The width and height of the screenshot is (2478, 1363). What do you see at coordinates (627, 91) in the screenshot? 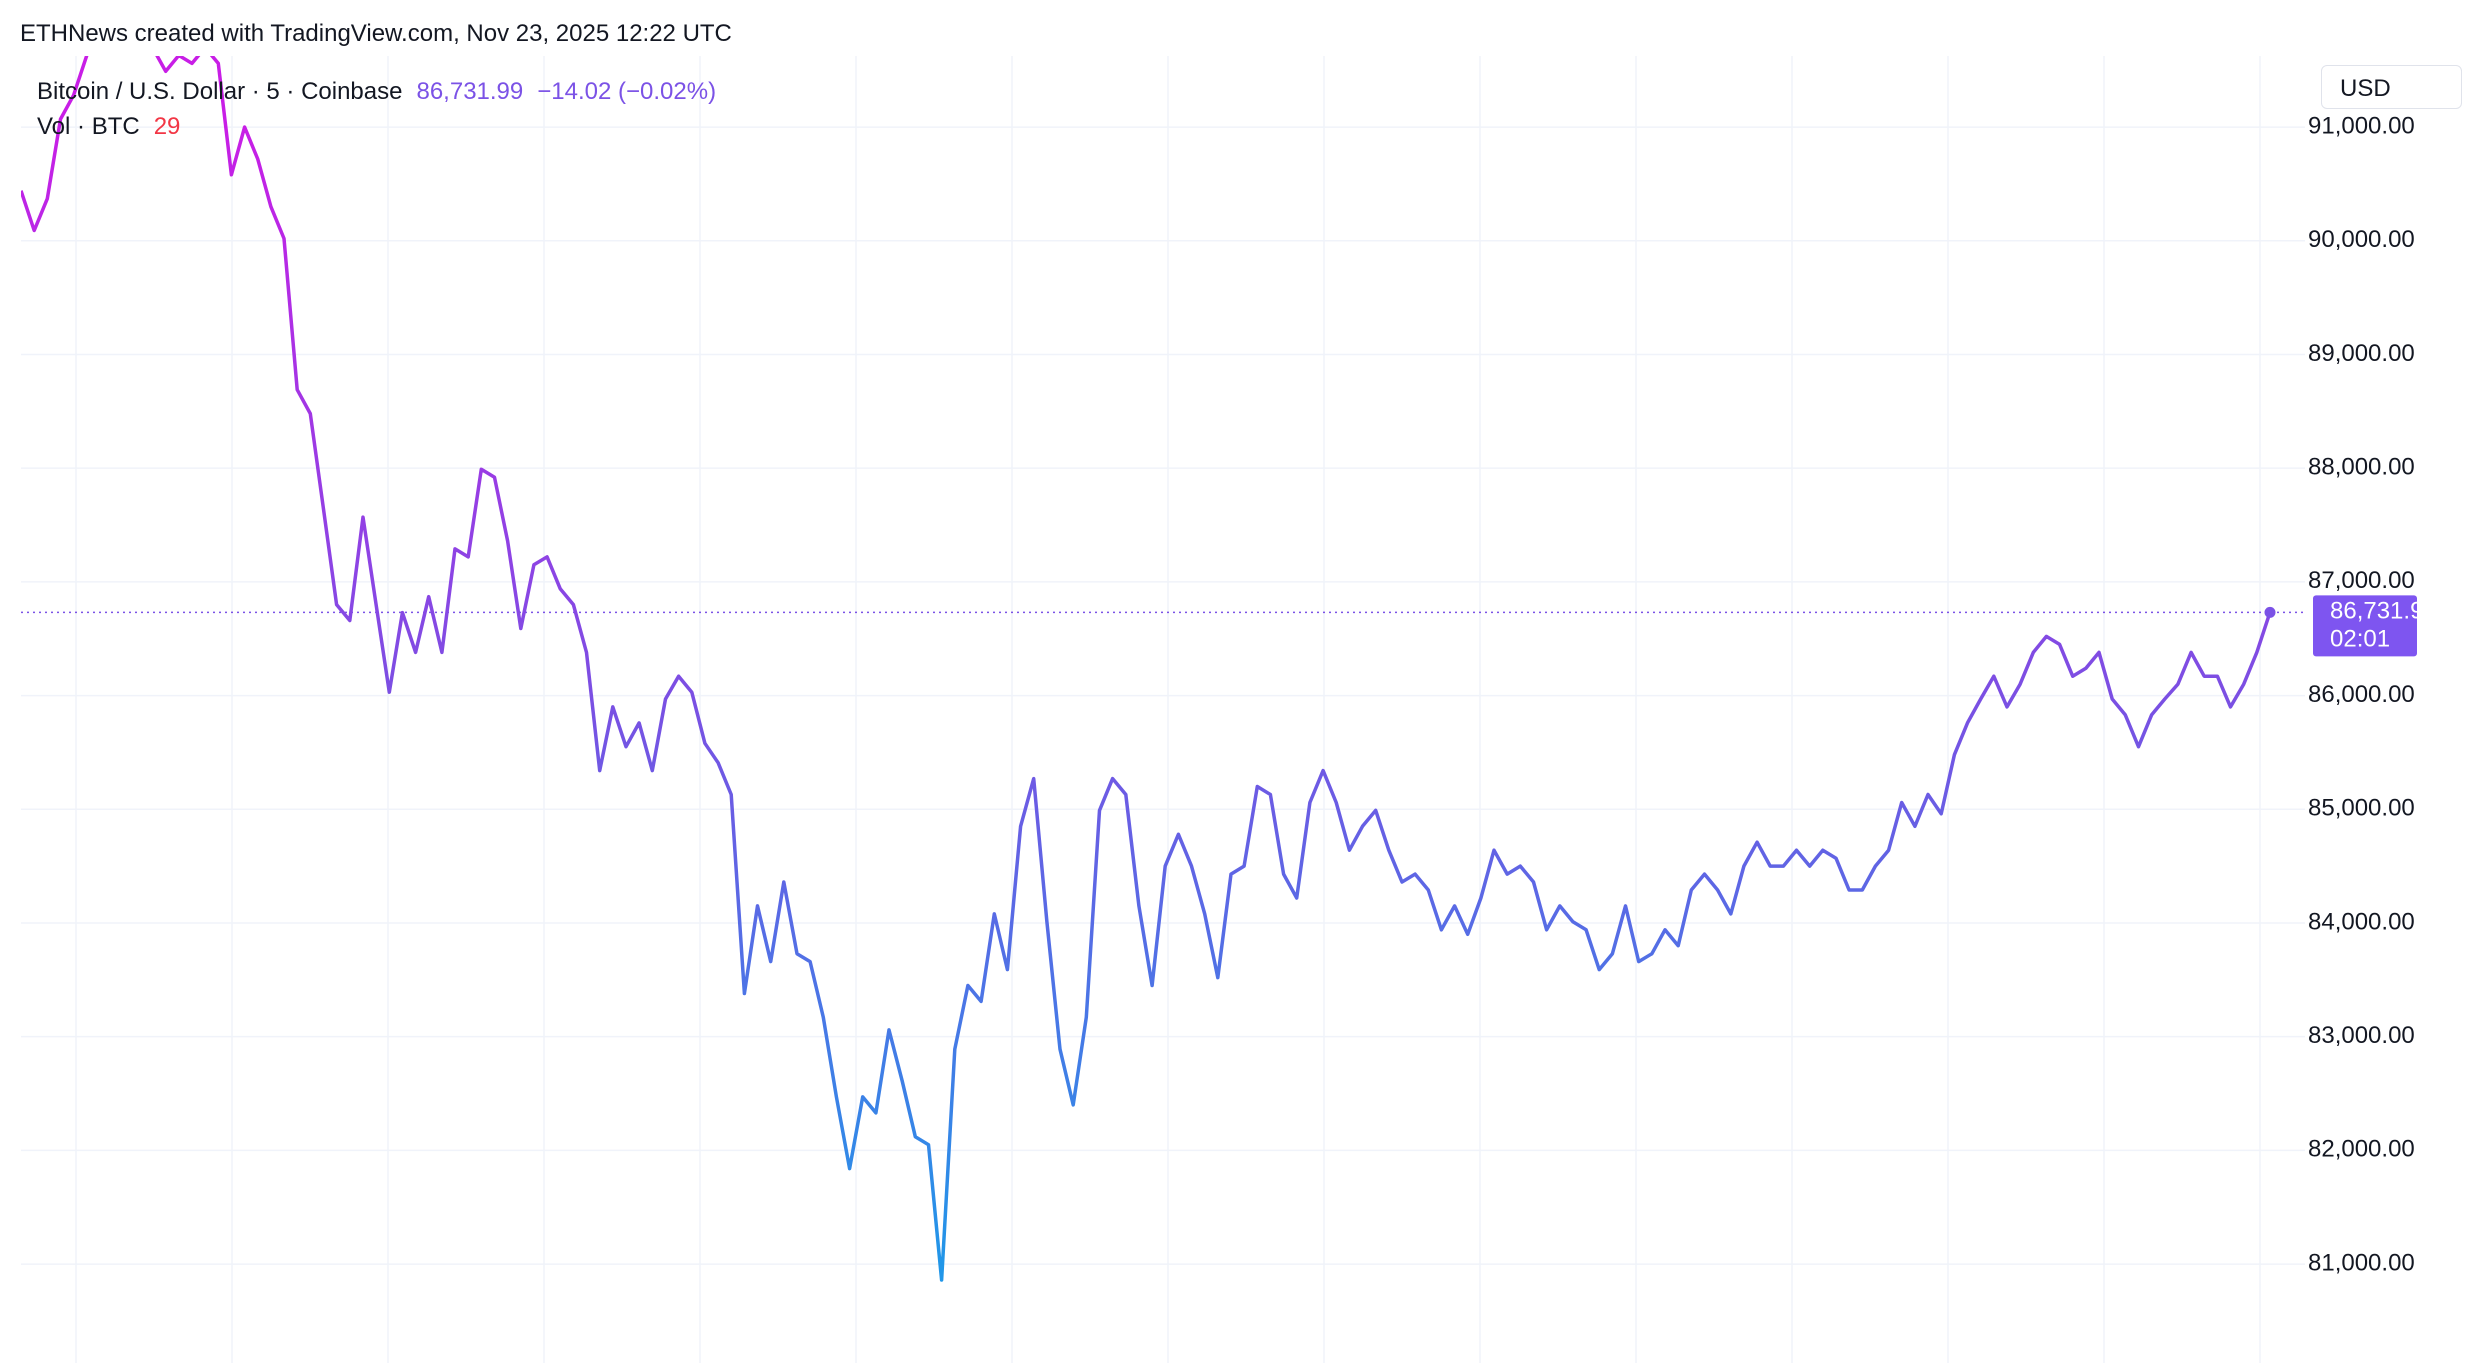
I see `change: −14.02 (−0.02%)` at bounding box center [627, 91].